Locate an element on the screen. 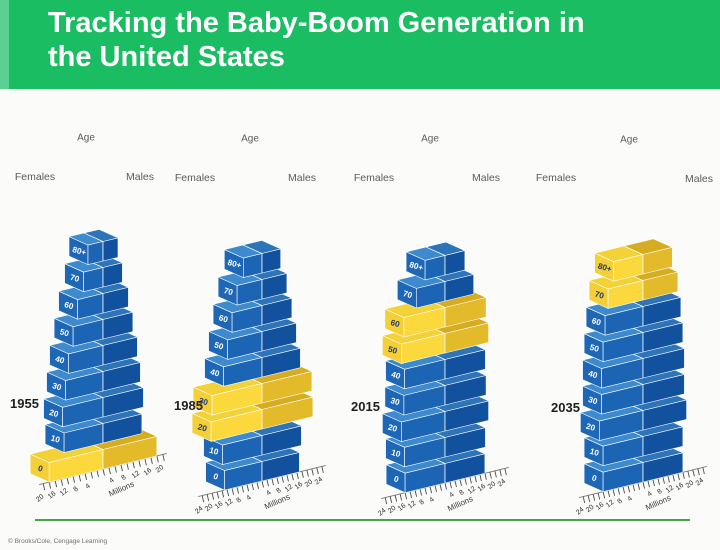  age-axis-label-1955: Age is located at coordinates (86, 138).